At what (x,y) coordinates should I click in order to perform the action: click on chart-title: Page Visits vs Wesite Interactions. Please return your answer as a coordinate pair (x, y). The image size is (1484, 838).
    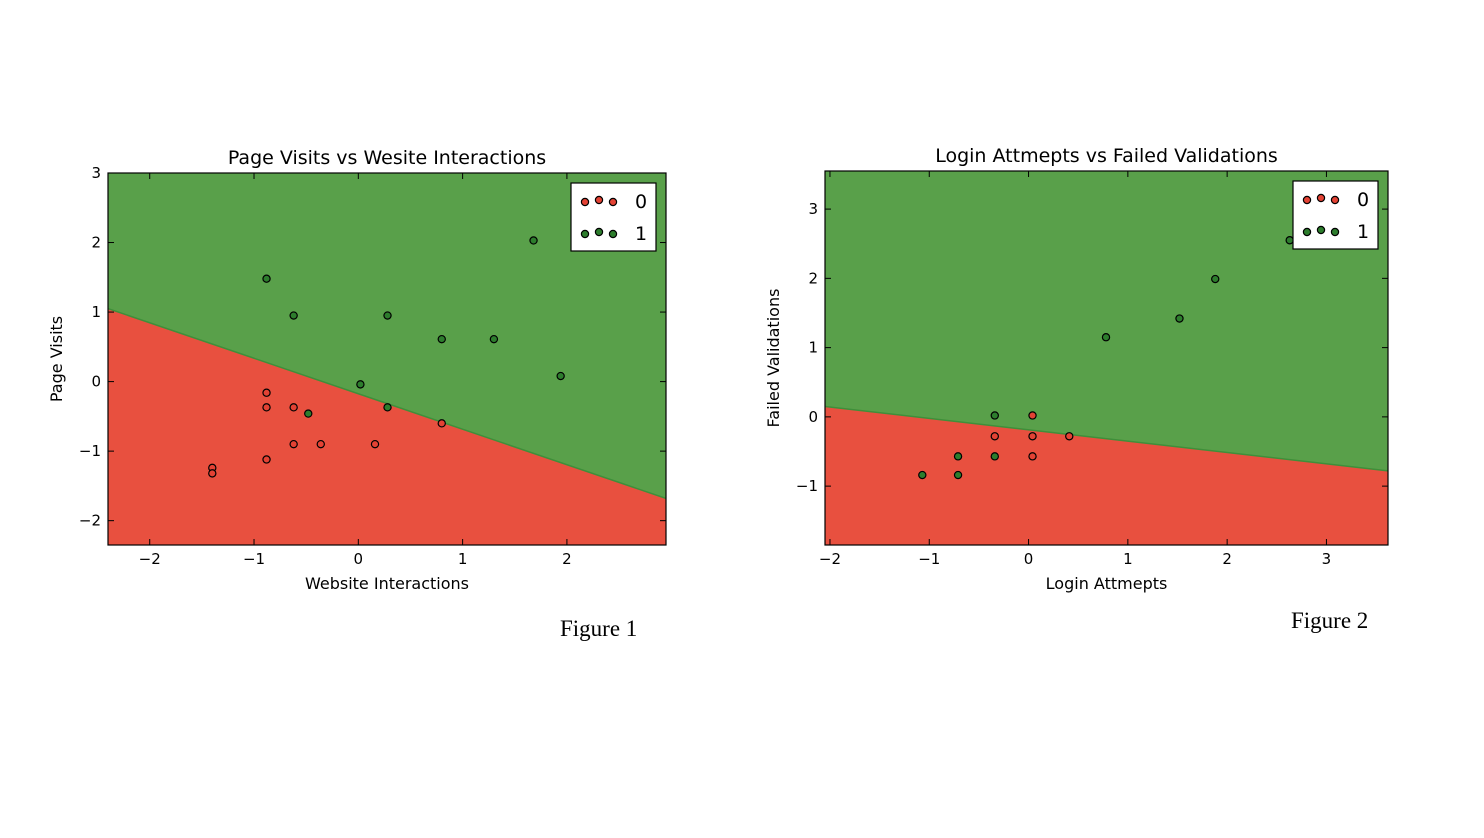
    Looking at the image, I should click on (387, 158).